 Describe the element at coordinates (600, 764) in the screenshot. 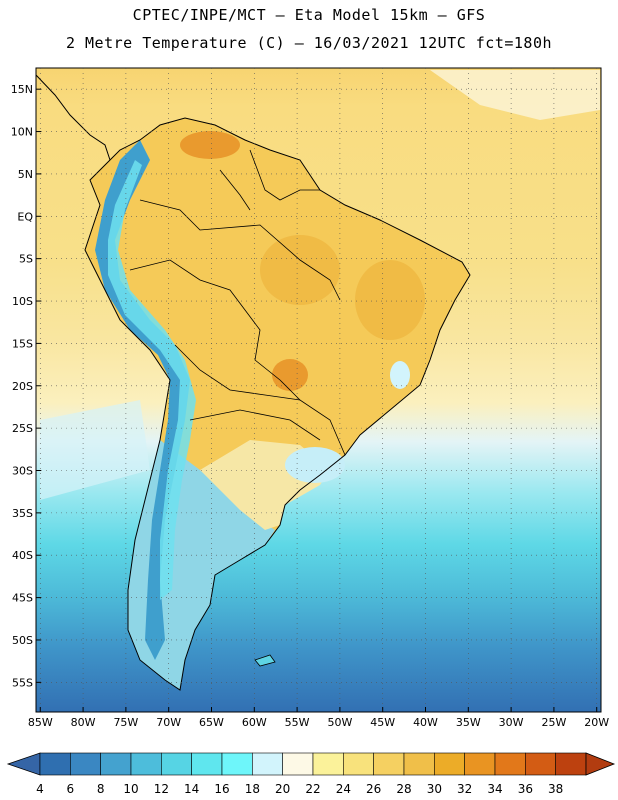

I see `colorbar-high-arrow` at that location.